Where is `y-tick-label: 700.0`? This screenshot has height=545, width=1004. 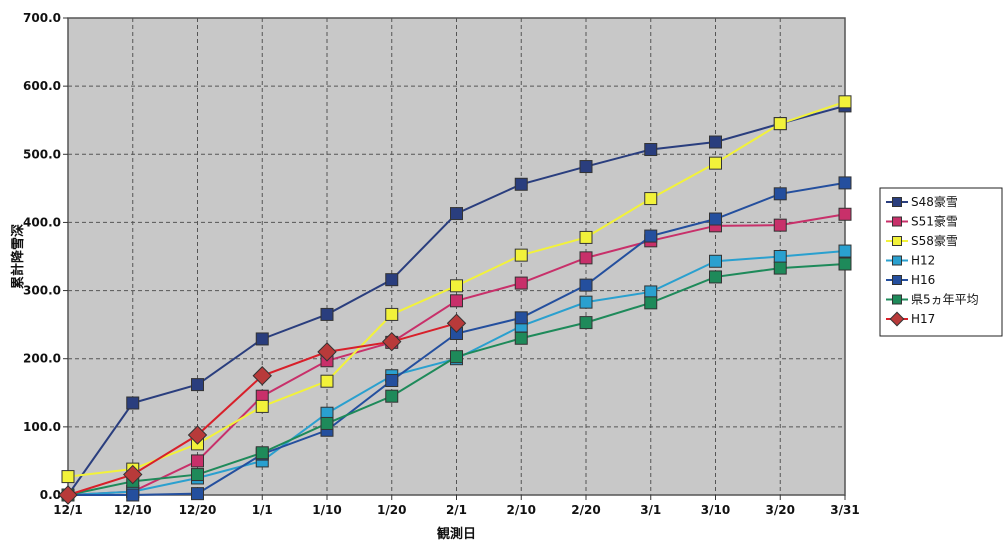
y-tick-label: 700.0 is located at coordinates (42, 18).